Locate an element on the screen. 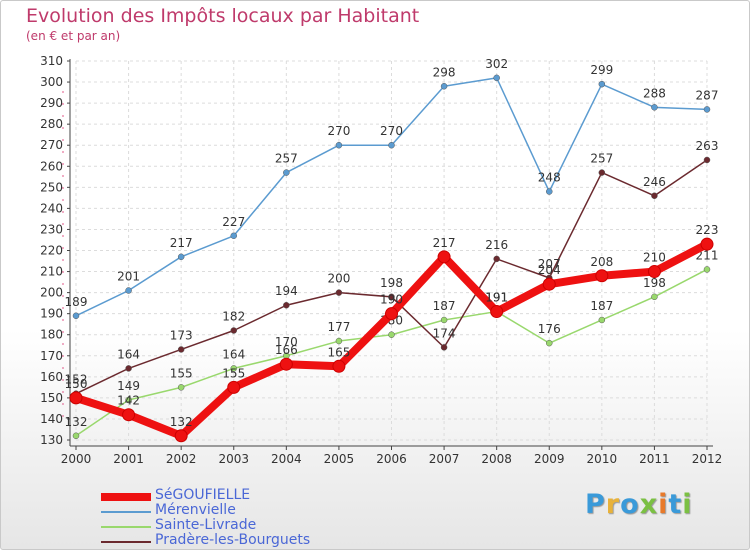  data-label: 263 is located at coordinates (707, 146).